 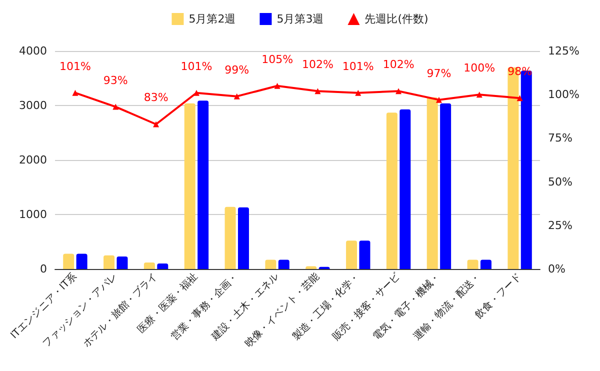 I want to click on y2-tick-label: 125%, so click(x=564, y=51).